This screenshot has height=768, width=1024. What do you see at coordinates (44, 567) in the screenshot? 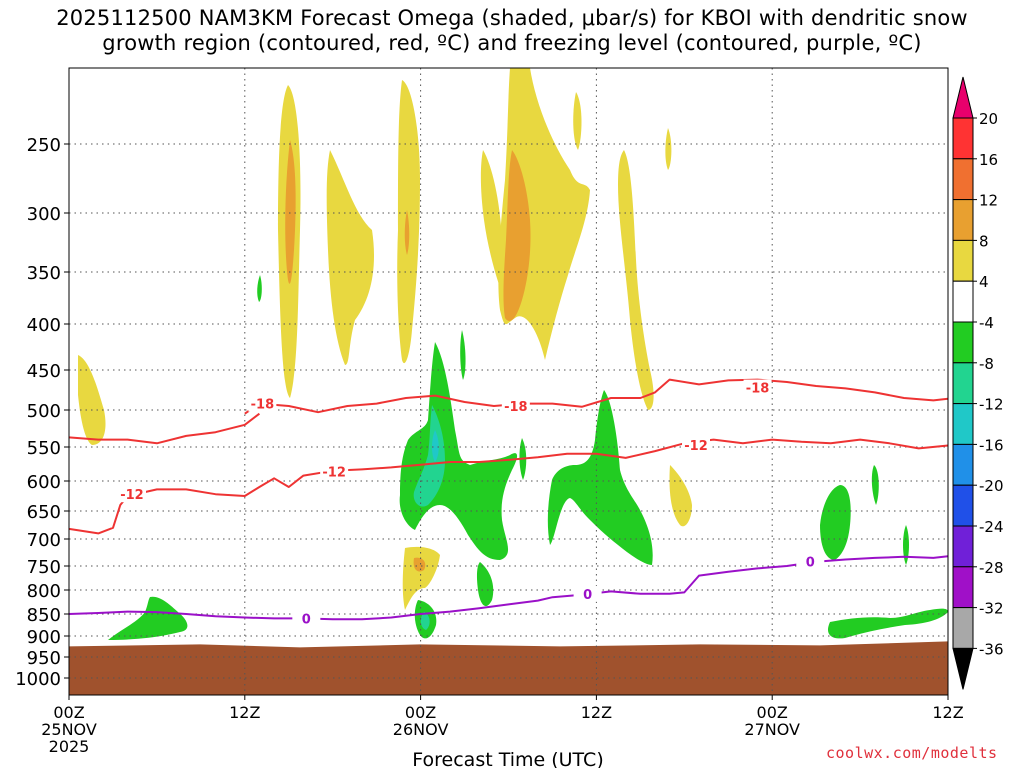
I see `y-tick-label: 750` at bounding box center [44, 567].